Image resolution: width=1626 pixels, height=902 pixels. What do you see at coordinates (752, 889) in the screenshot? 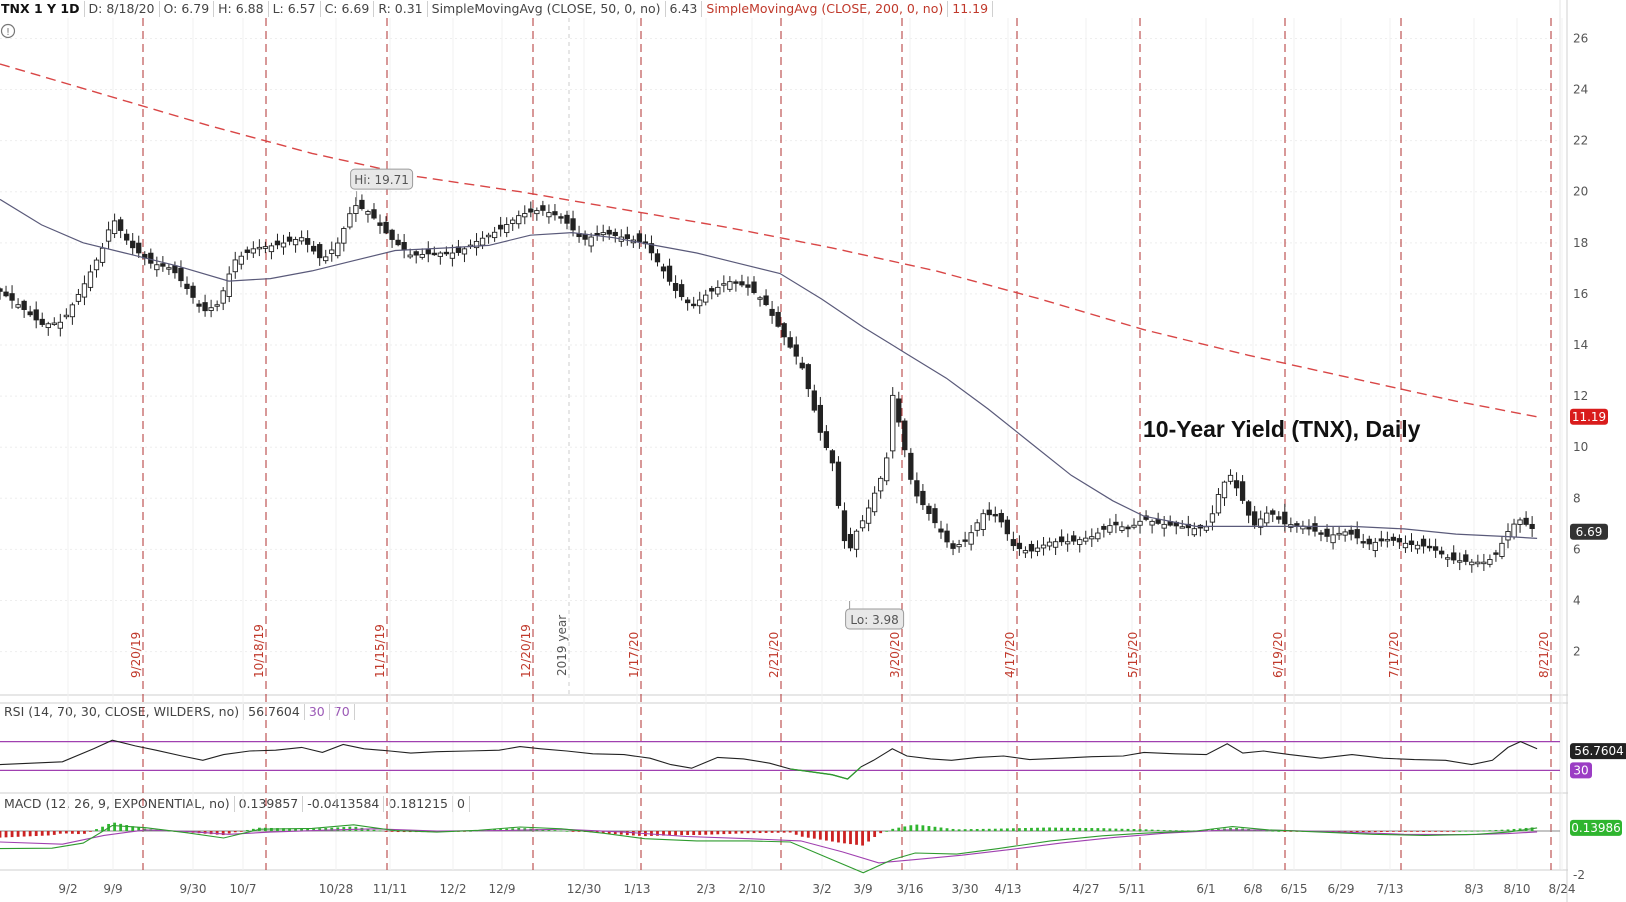
I see `x-tick-label: 2/10` at bounding box center [752, 889].